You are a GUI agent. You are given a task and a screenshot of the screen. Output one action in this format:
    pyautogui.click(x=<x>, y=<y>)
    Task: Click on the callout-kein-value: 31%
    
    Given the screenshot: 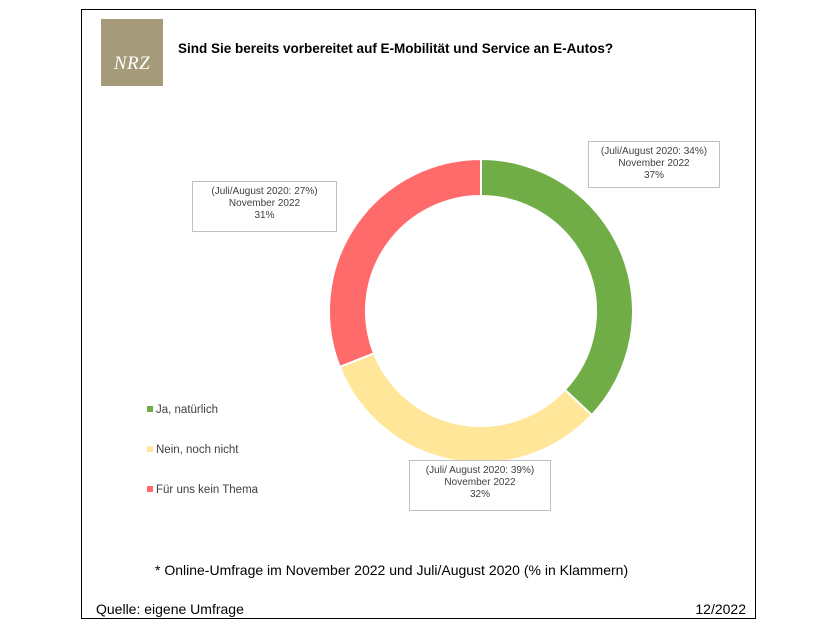 What is the action you would take?
    pyautogui.click(x=264, y=215)
    